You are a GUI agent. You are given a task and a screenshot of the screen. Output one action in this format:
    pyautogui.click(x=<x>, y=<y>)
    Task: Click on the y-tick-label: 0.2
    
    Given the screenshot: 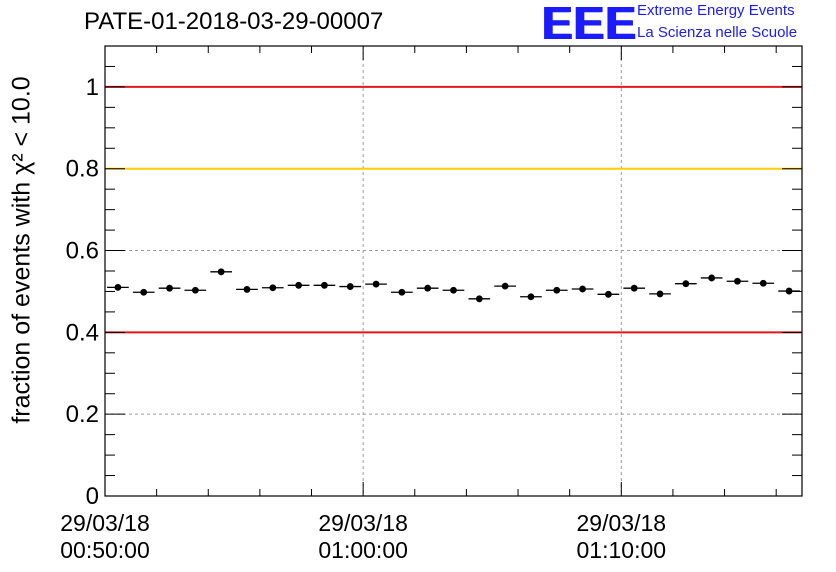 What is the action you would take?
    pyautogui.click(x=82, y=414)
    